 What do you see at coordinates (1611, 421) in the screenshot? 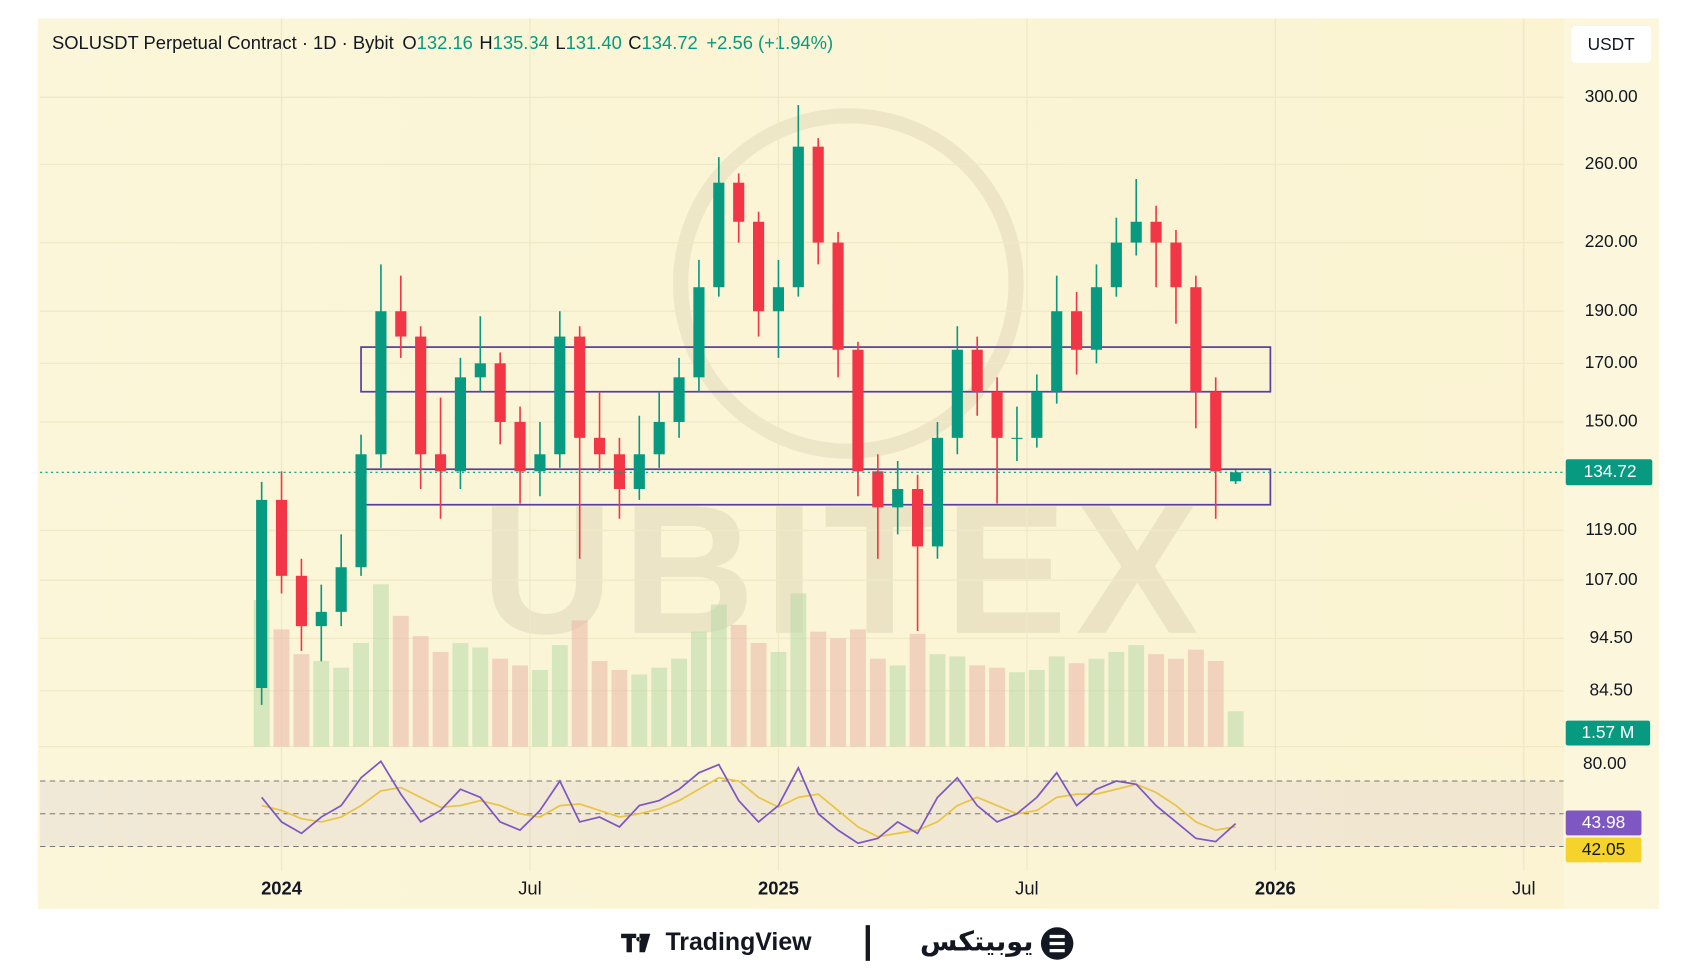
I see `y-tick-label: 150.00` at bounding box center [1611, 421].